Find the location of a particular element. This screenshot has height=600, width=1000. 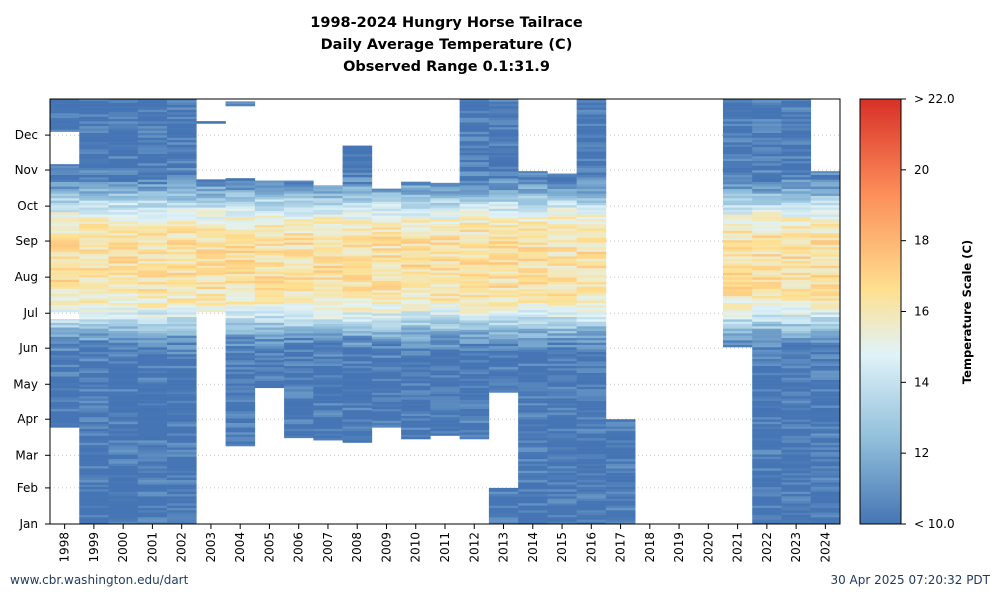

x-tick-label-2012: 2012 is located at coordinates (474, 547).